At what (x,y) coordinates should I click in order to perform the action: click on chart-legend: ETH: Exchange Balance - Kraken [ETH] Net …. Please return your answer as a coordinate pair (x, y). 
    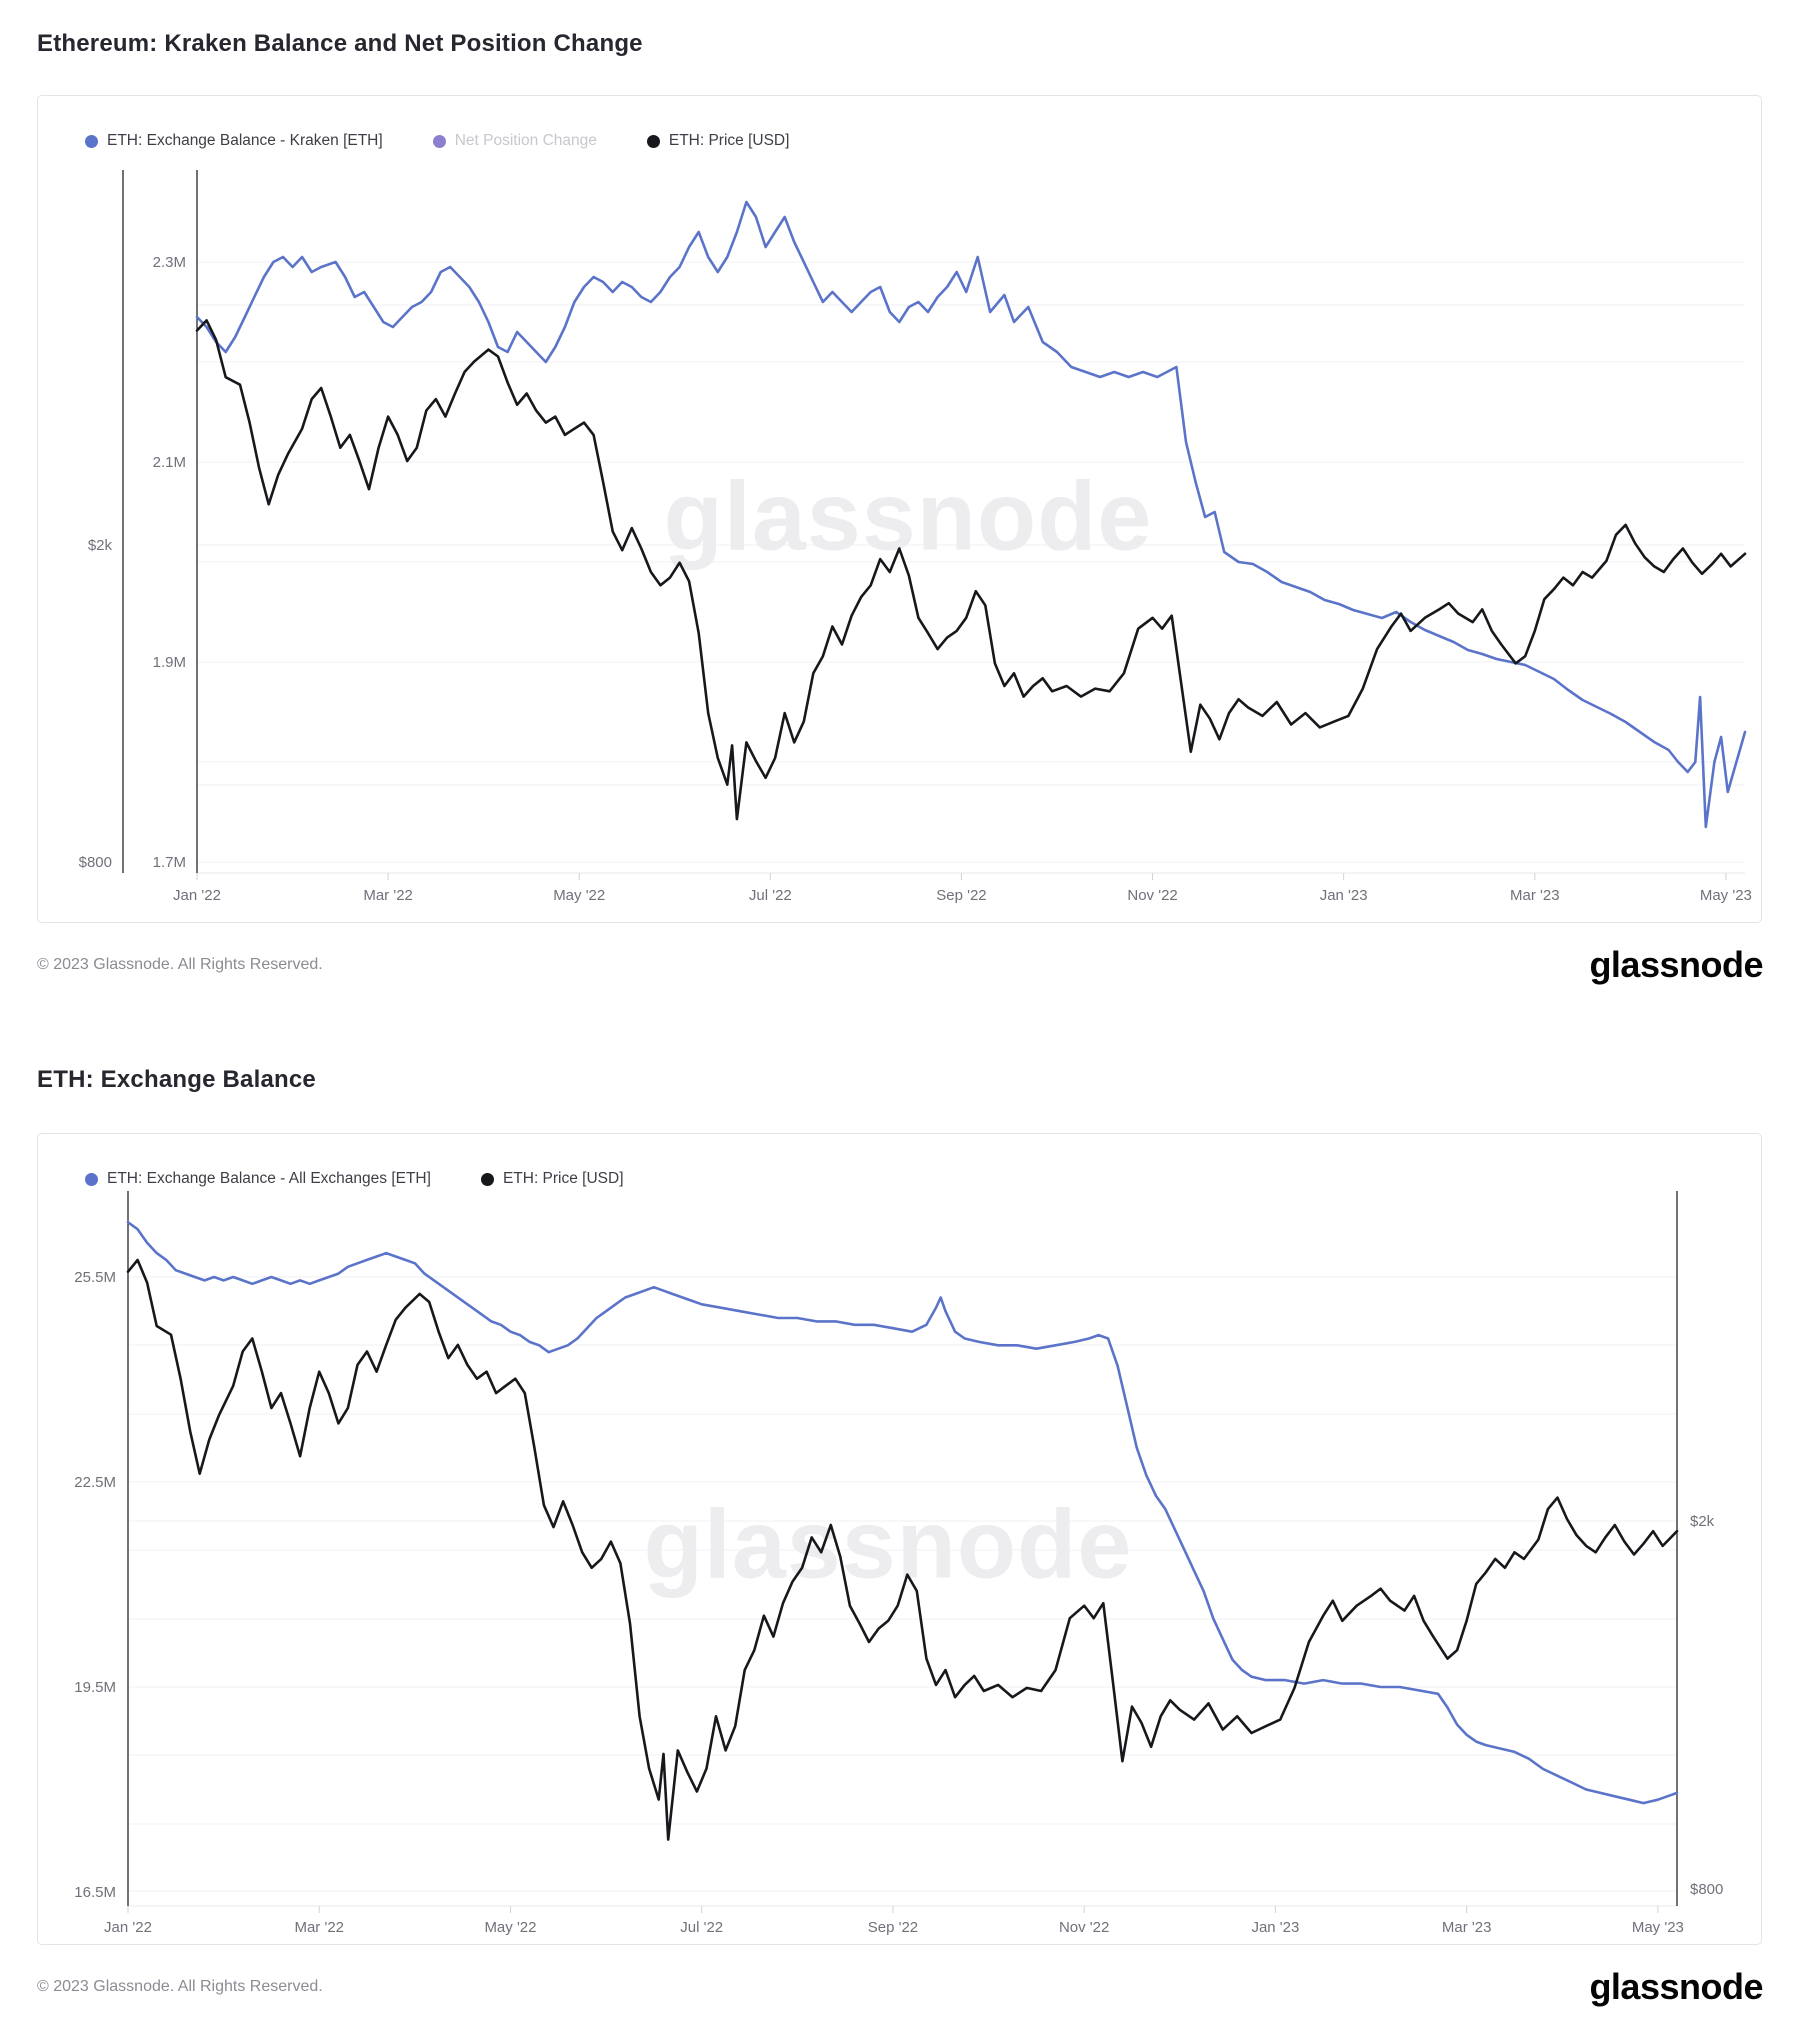
    Looking at the image, I should click on (437, 141).